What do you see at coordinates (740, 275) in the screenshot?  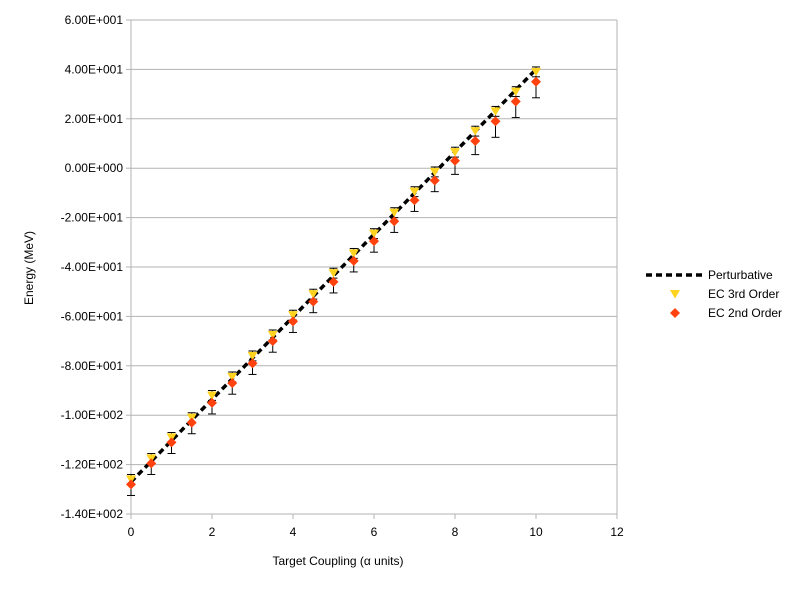 I see `legend-label: Perturbative` at bounding box center [740, 275].